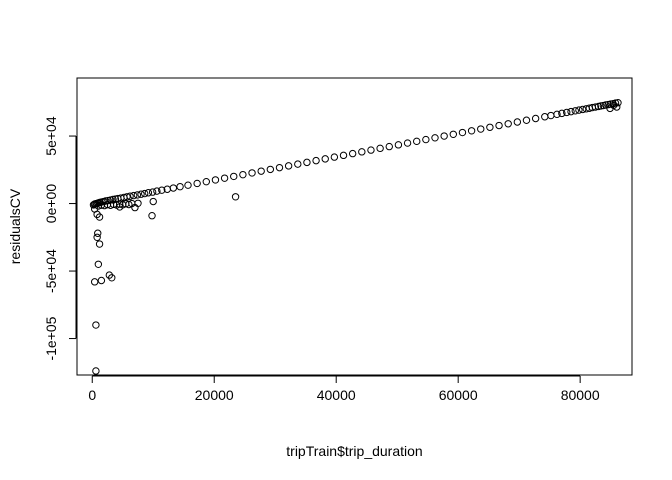 This screenshot has height=480, width=672. I want to click on x-axis: 0 20000 40000 60000 80000, so click(344, 389).